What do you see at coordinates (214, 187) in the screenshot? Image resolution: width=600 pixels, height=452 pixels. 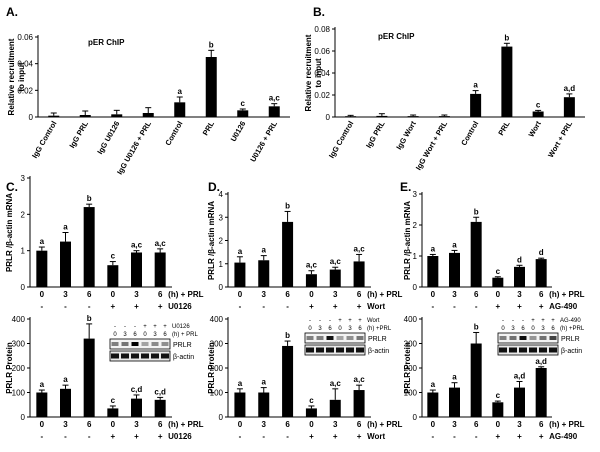 I see `panel-letter: D.` at bounding box center [214, 187].